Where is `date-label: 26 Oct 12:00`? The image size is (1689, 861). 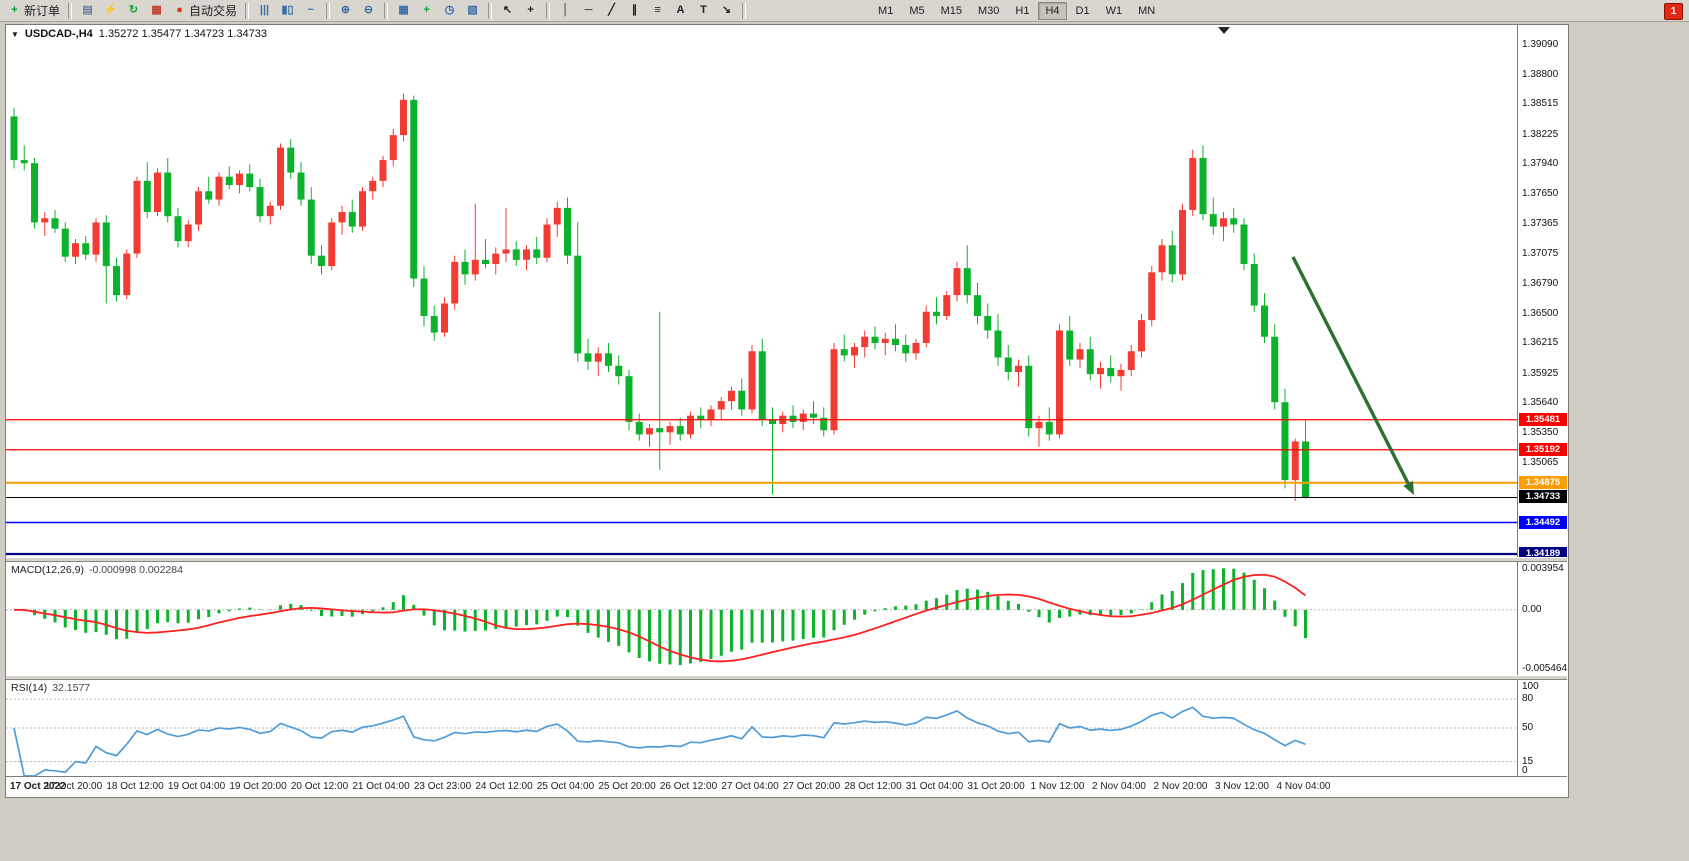 date-label: 26 Oct 12:00 is located at coordinates (688, 786).